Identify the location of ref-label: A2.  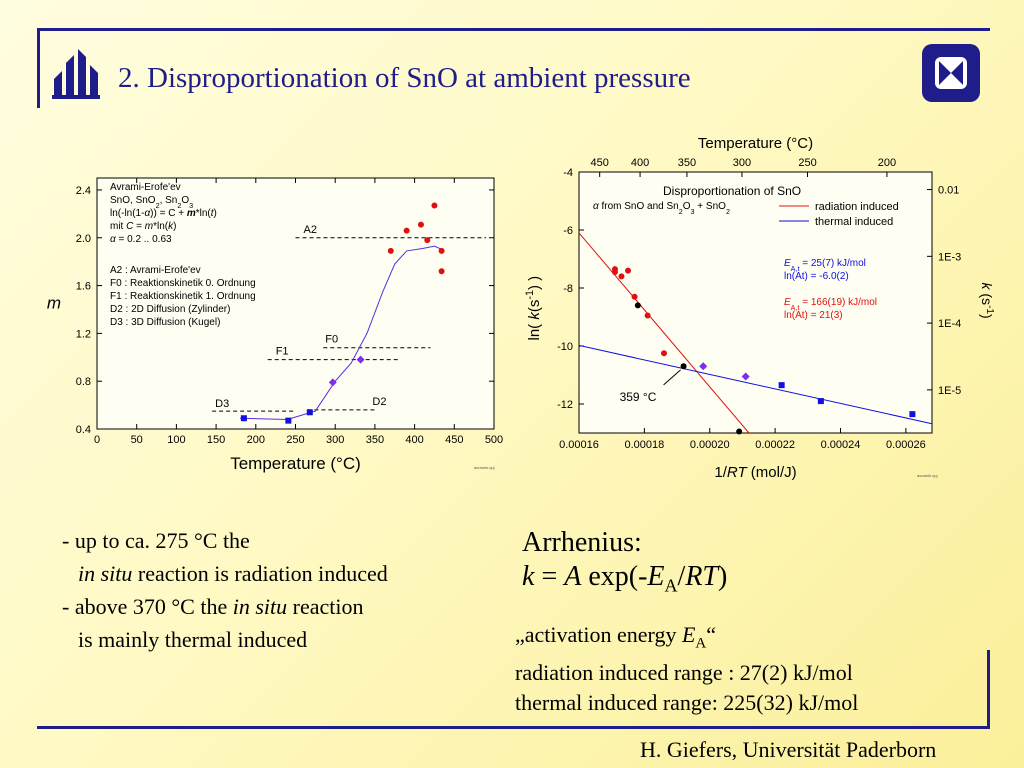
(310, 230).